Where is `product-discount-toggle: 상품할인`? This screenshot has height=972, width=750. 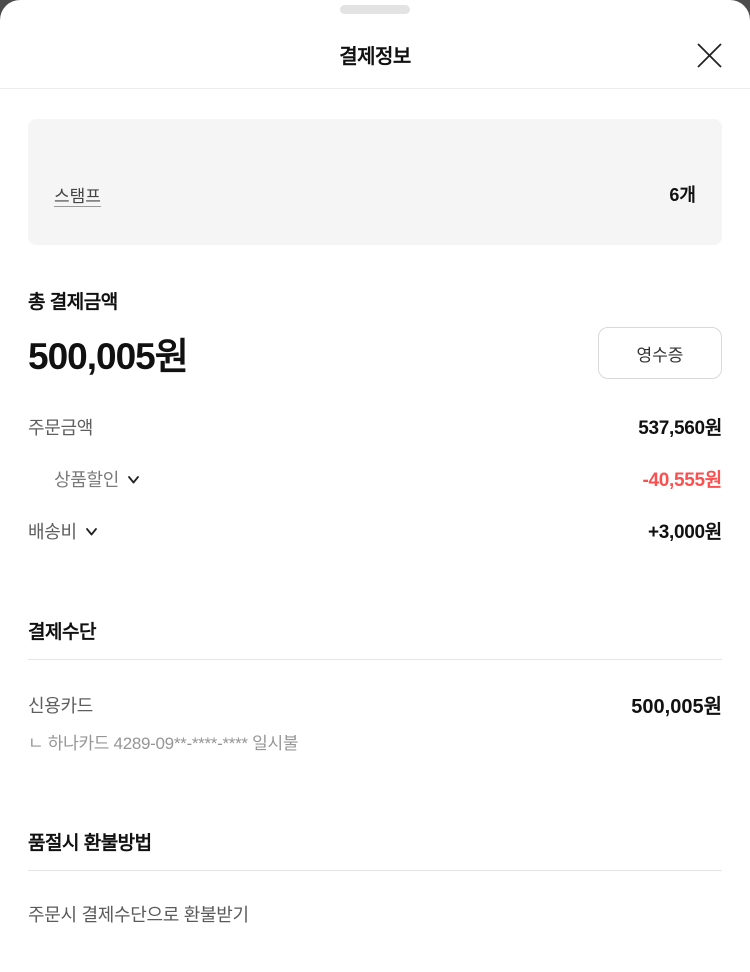
product-discount-toggle: 상품할인 is located at coordinates (84, 479).